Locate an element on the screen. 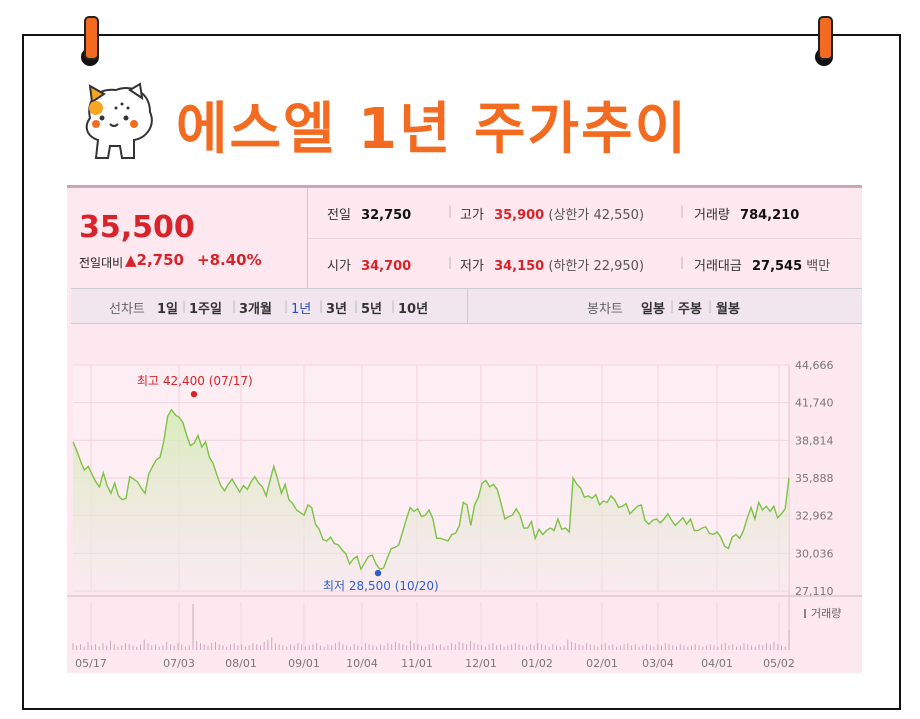 Image resolution: width=920 pixels, height=719 pixels. stat-open-value: 34,700 is located at coordinates (386, 266).